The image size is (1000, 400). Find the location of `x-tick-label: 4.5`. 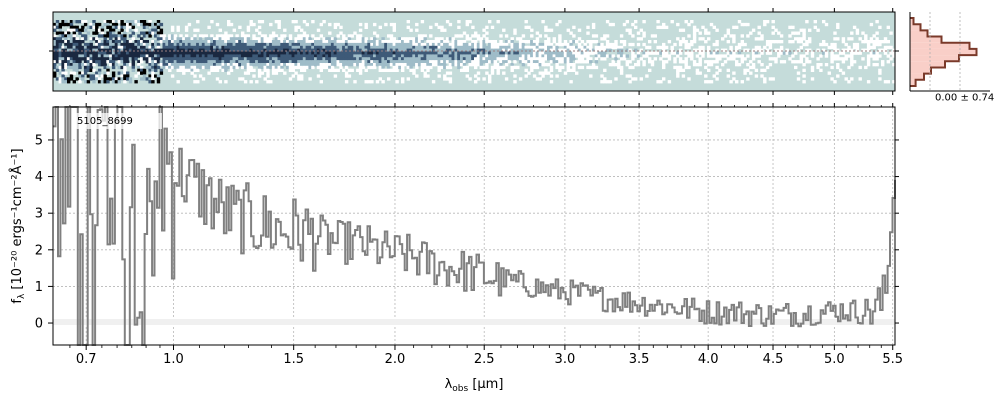

x-tick-label: 4.5 is located at coordinates (773, 359).